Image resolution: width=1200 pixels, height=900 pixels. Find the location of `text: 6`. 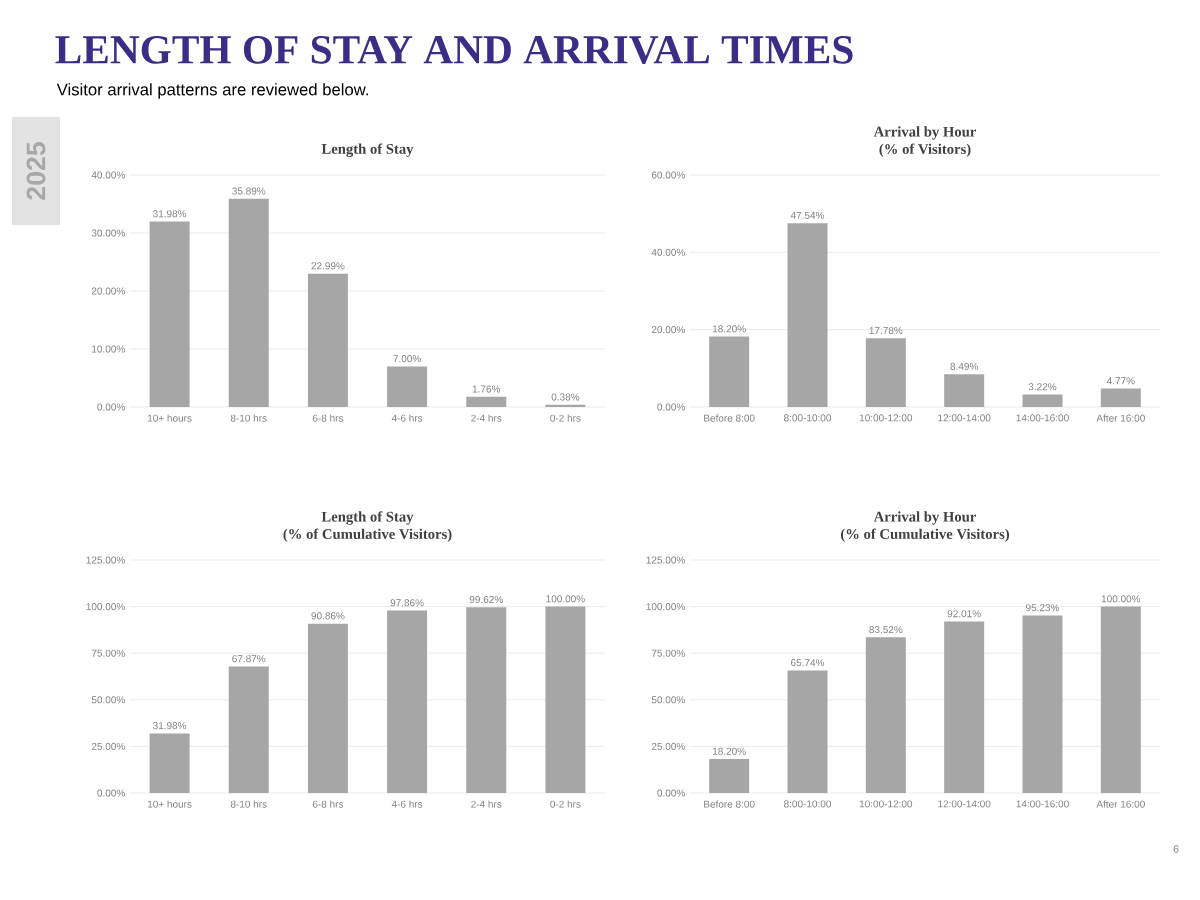

text: 6 is located at coordinates (1176, 849).